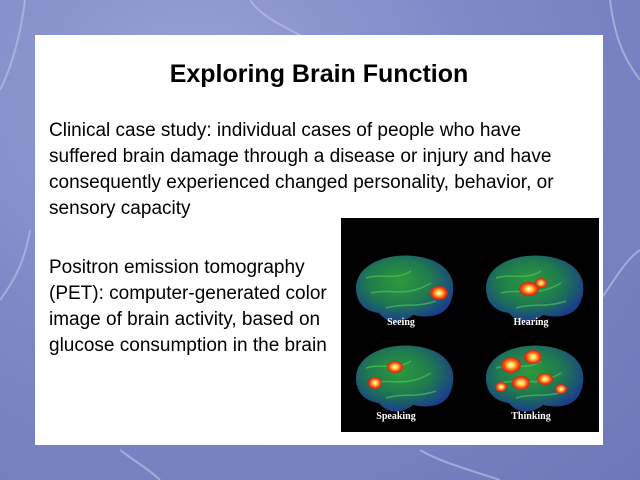  What do you see at coordinates (535, 378) in the screenshot?
I see `brain-thinking` at bounding box center [535, 378].